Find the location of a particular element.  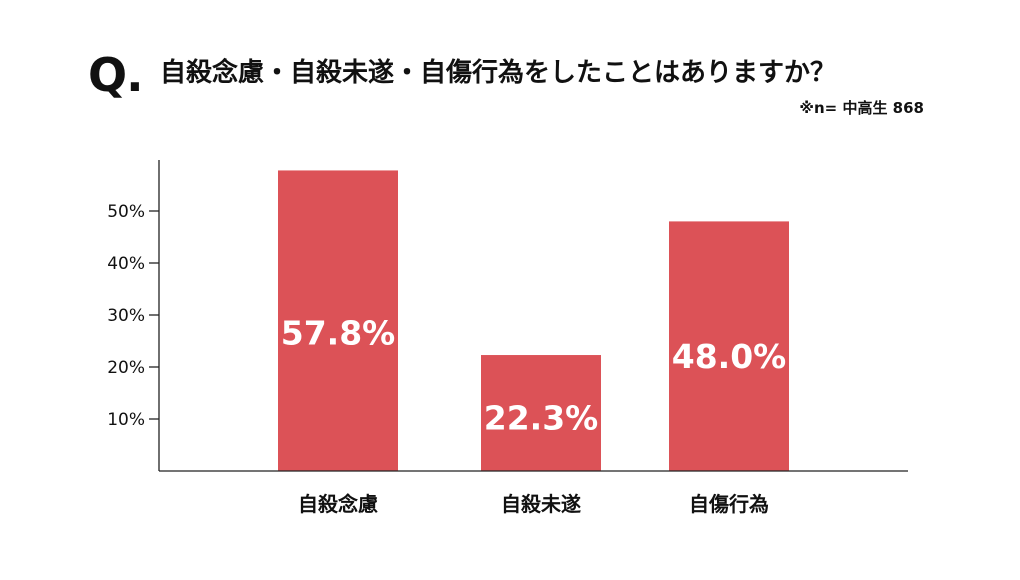

x-category-label: 自傷行為 is located at coordinates (729, 504).